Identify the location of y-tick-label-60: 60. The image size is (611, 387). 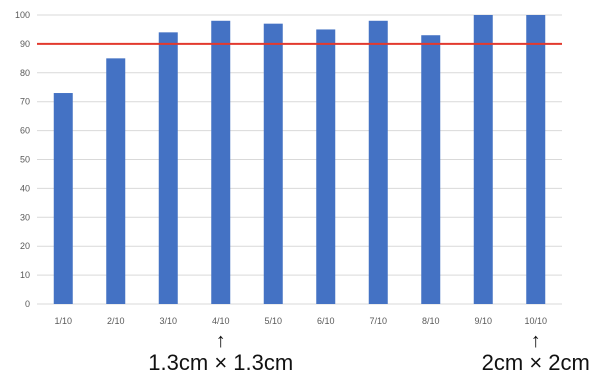
(25, 131).